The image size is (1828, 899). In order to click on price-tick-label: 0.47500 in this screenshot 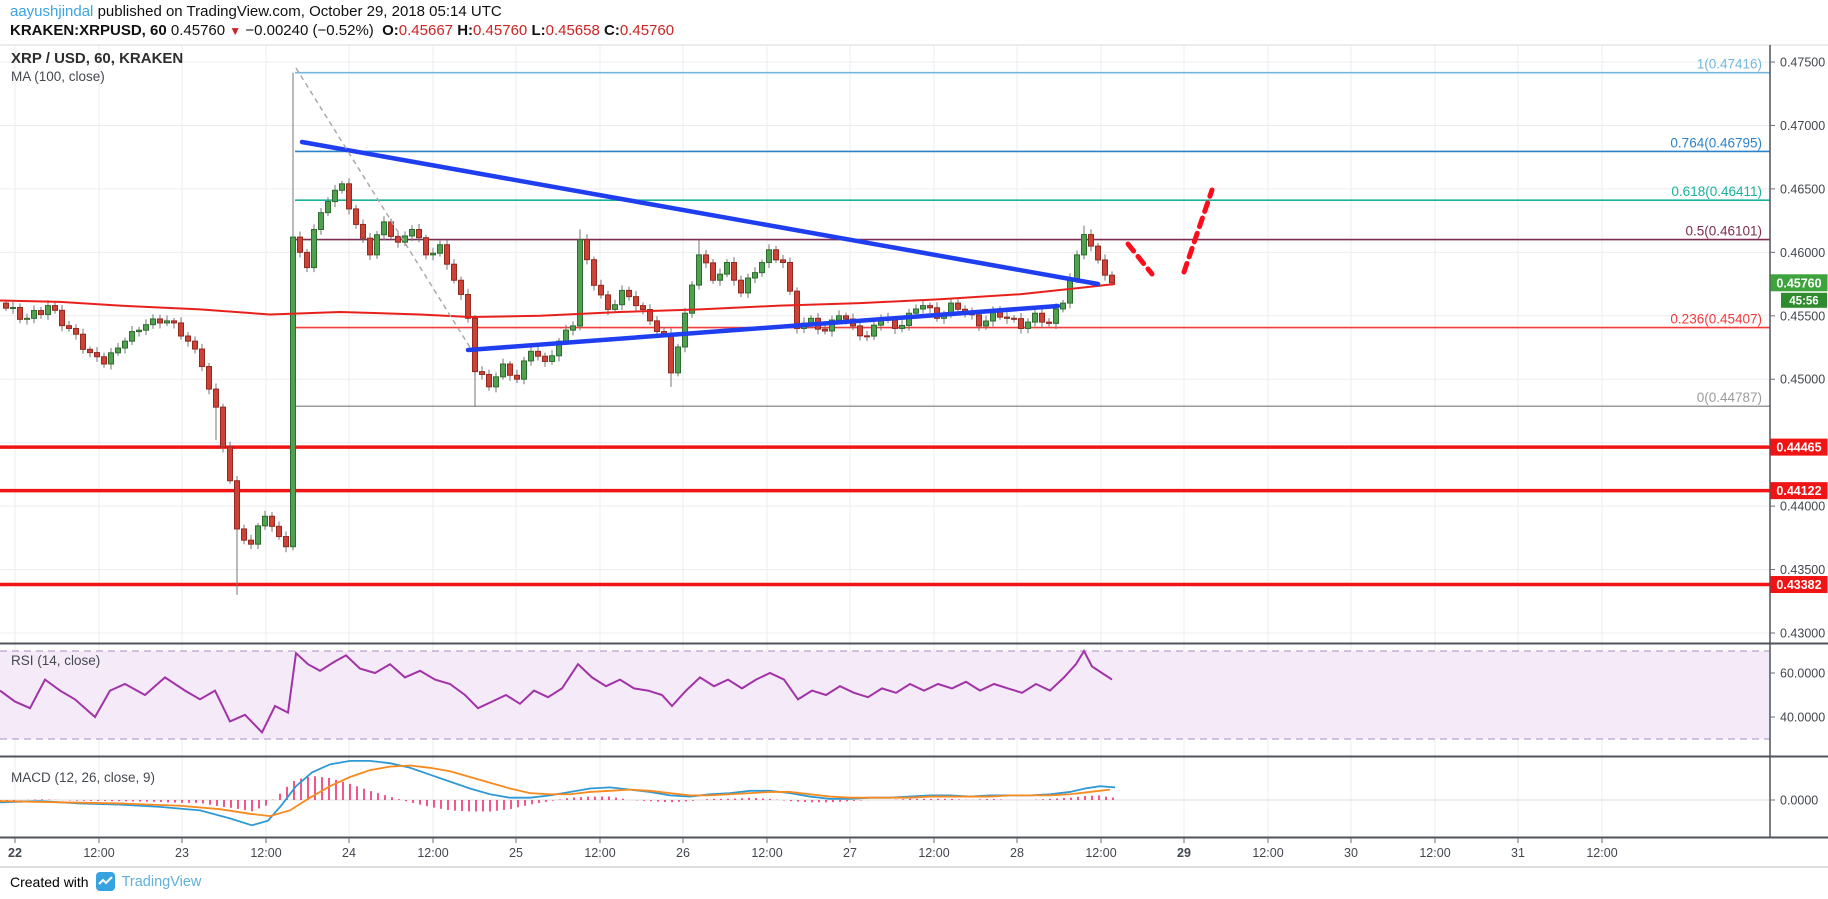, I will do `click(1802, 63)`.